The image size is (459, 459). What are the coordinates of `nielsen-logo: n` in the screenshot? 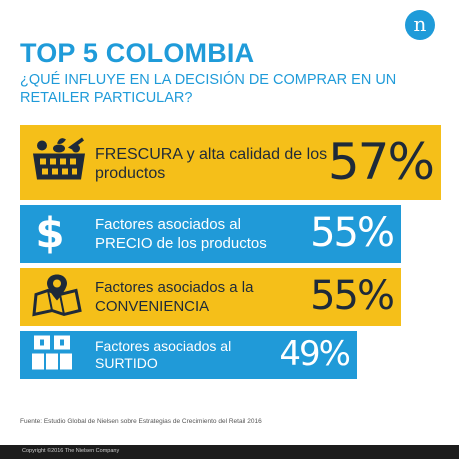 It's located at (420, 25).